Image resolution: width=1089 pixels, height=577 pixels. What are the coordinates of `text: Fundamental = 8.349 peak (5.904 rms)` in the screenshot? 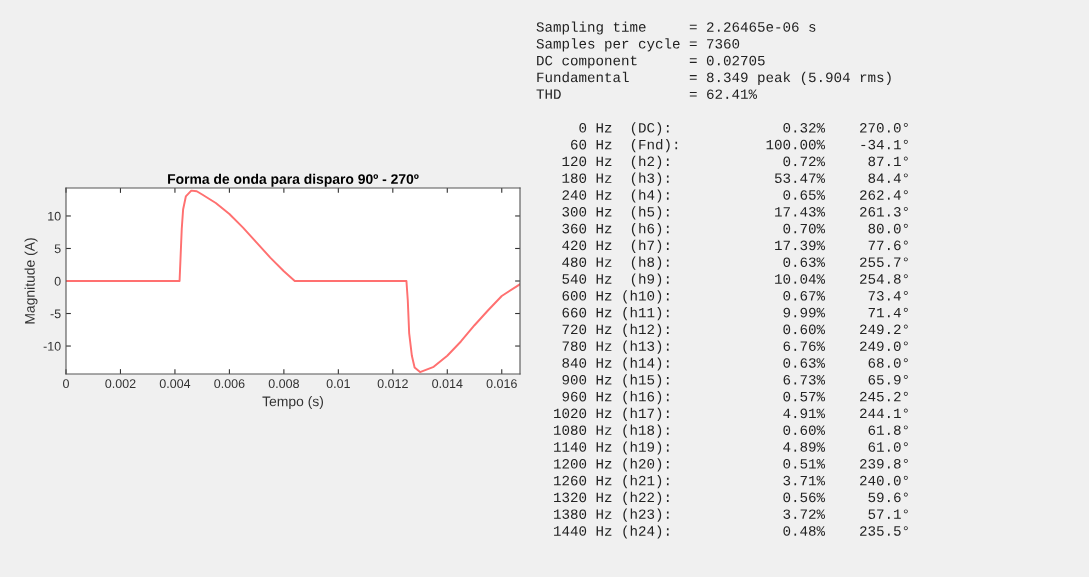 It's located at (714, 78).